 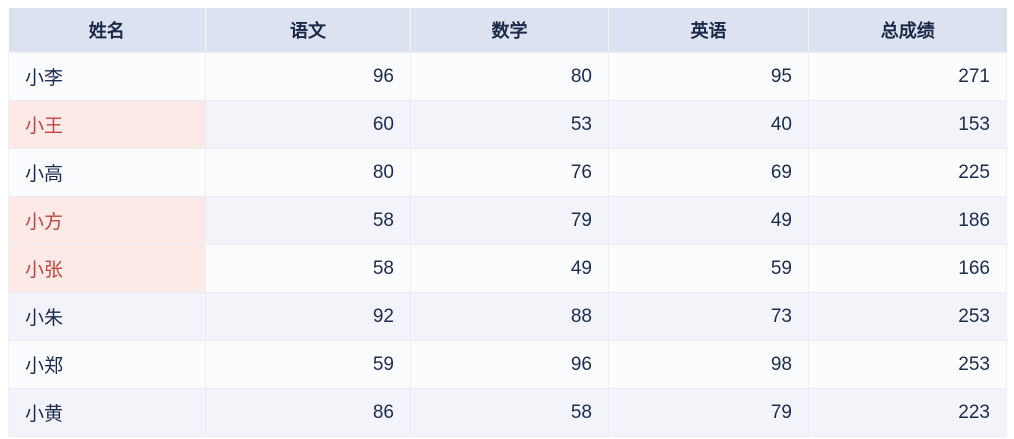 What do you see at coordinates (907, 220) in the screenshot?
I see `total-cell: 186` at bounding box center [907, 220].